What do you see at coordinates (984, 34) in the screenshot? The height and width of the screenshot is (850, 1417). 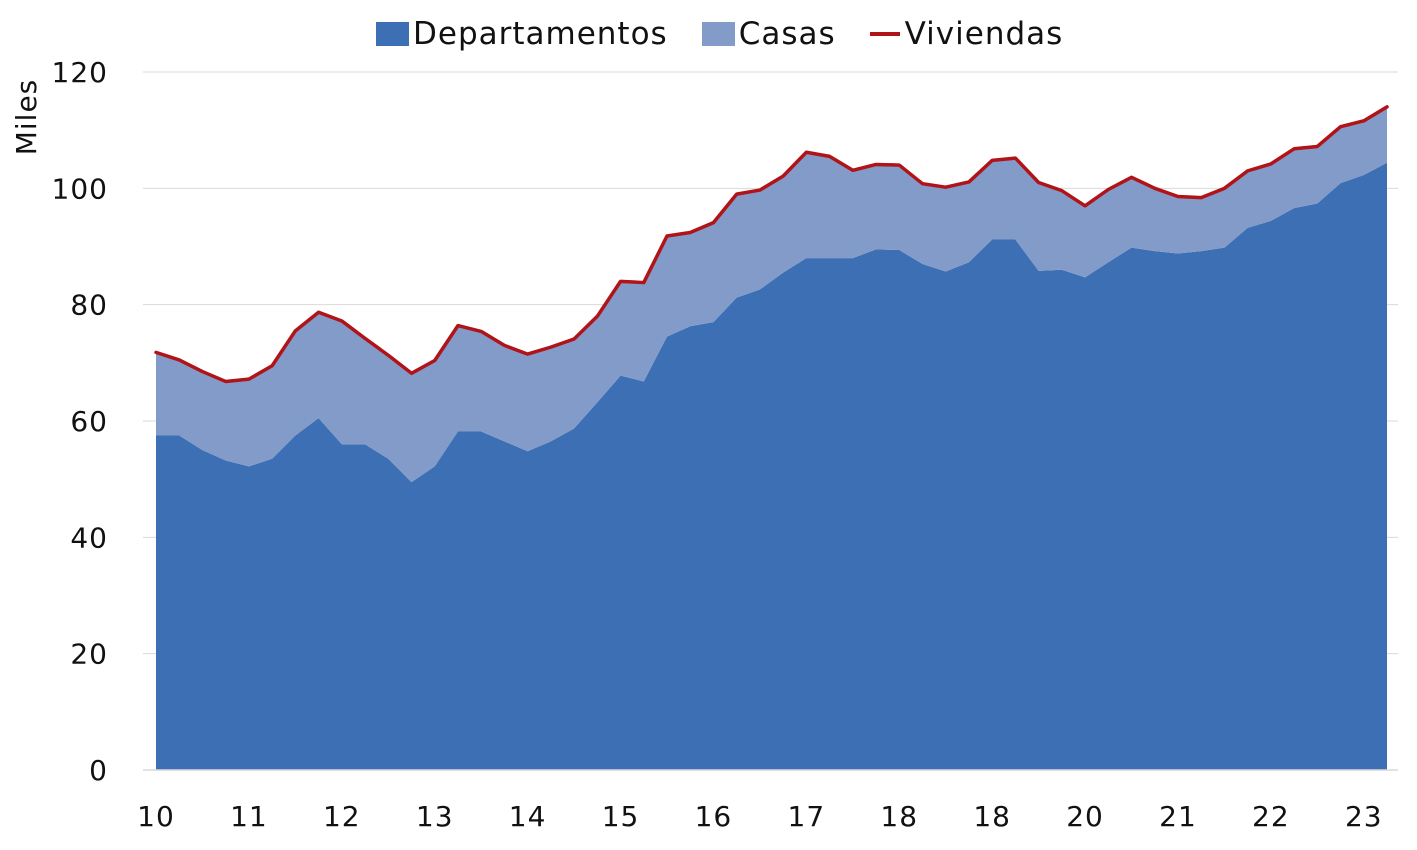 I see `legend-label-viviendas: Viviendas` at bounding box center [984, 34].